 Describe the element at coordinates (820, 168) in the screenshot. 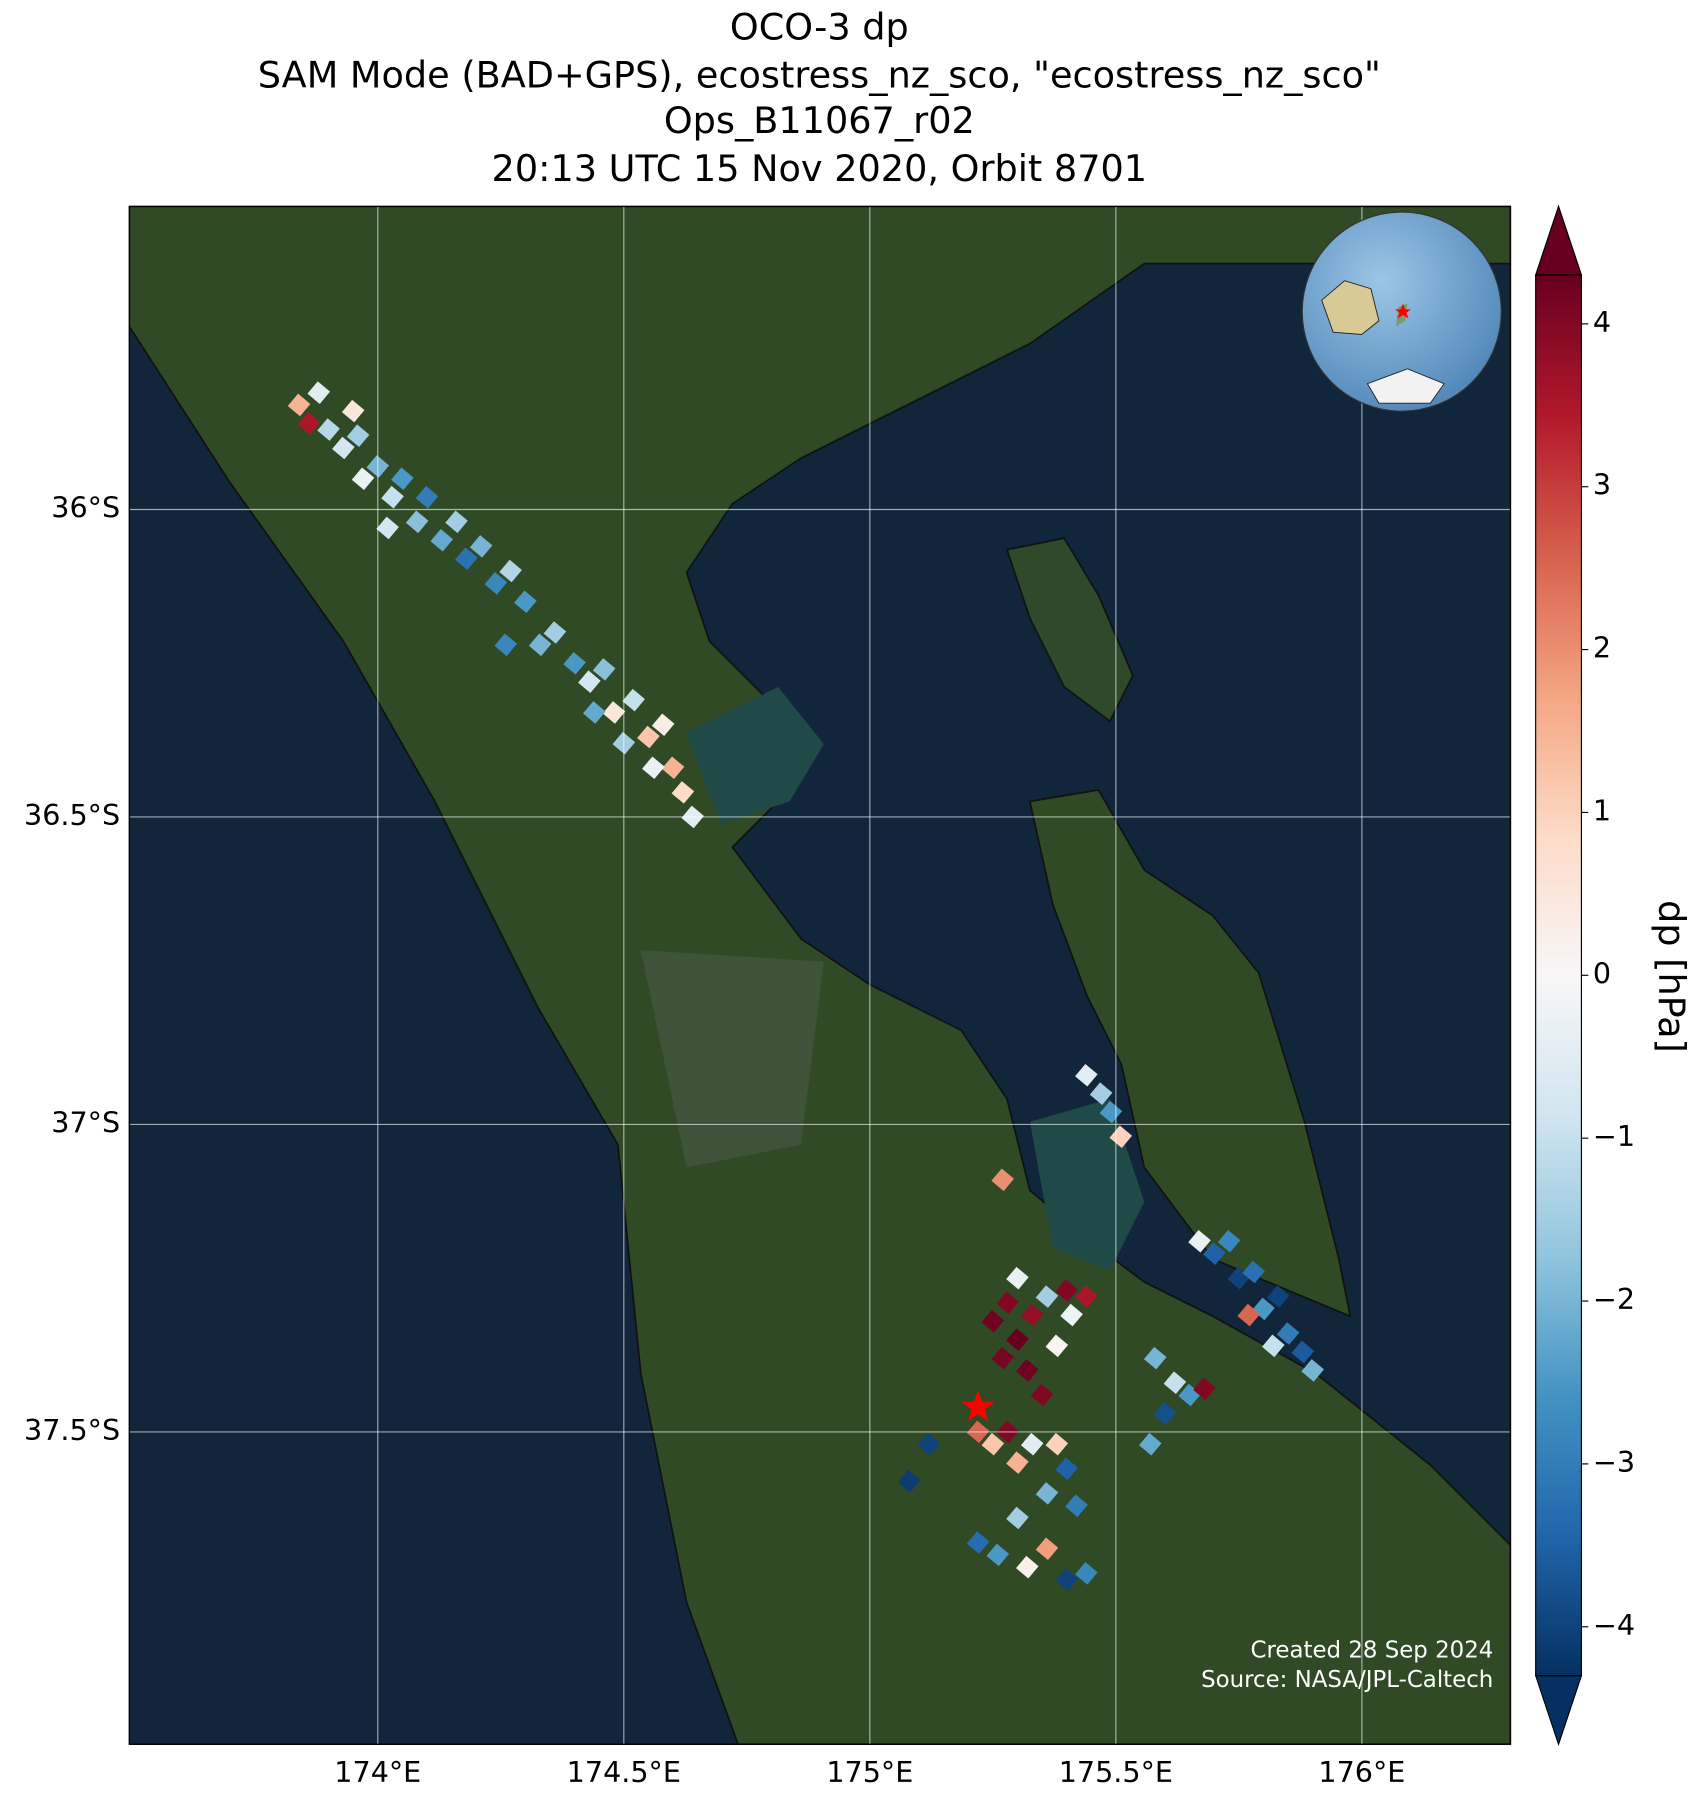

I see `title-line: 20:13 UTC 15 Nov 2020, Orbit 8701` at that location.